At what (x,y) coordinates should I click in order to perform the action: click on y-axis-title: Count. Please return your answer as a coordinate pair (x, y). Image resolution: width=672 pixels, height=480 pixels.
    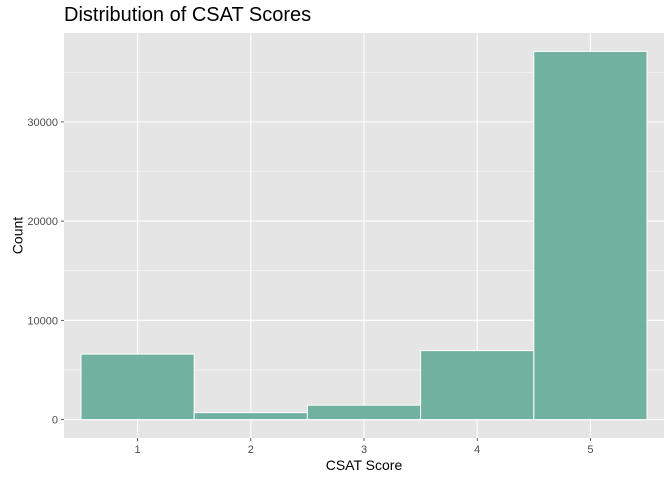
    Looking at the image, I should click on (18, 235).